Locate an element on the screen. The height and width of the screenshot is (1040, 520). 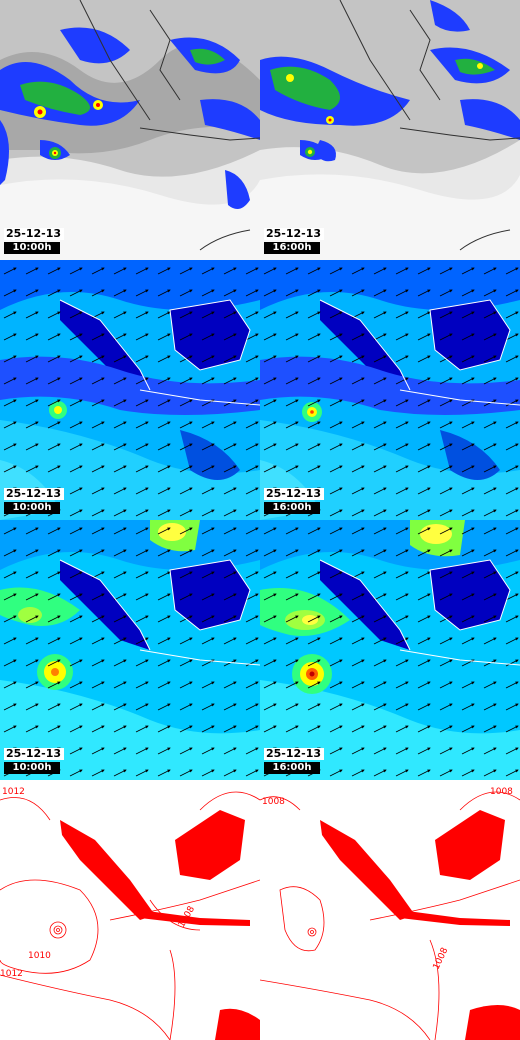
pressure-map-1600: 1008 1008 1008 is located at coordinates (390, 910).